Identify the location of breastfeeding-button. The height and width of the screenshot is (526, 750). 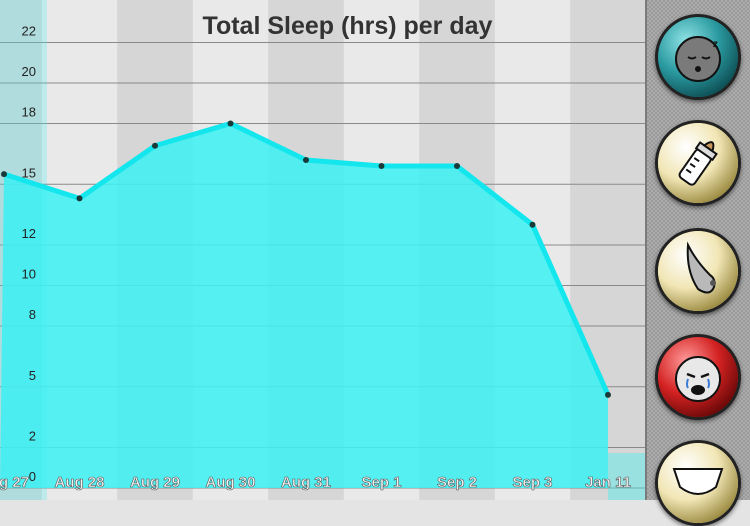
(698, 271).